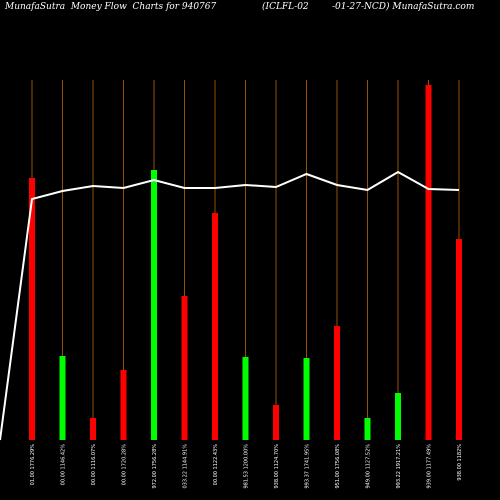 Image resolution: width=500 pixels, height=500 pixels. Describe the element at coordinates (155, 466) in the screenshot. I see `x-tick-label: 972.00 1756.28%` at that location.